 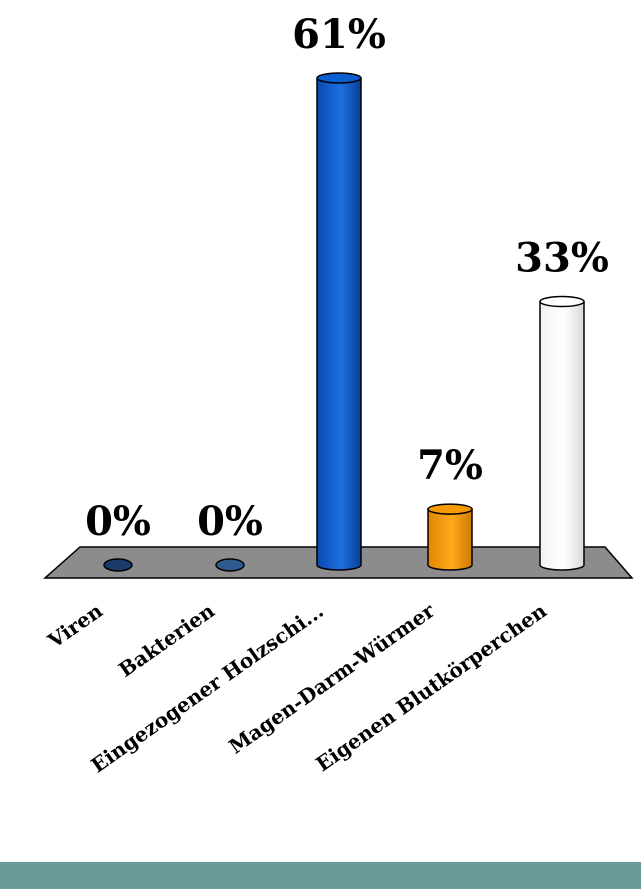 What do you see at coordinates (75, 625) in the screenshot?
I see `category-label-1: Viren` at bounding box center [75, 625].